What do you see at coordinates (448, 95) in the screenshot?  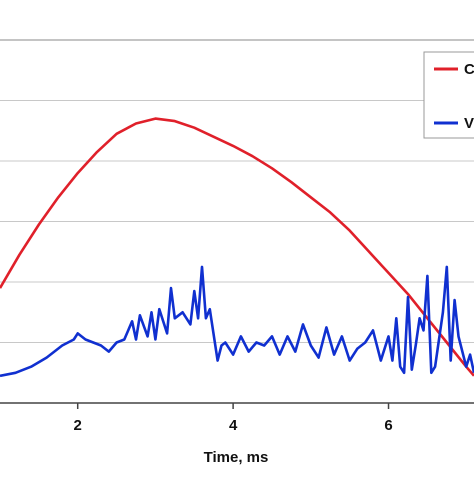 I see `legend: C V` at bounding box center [448, 95].